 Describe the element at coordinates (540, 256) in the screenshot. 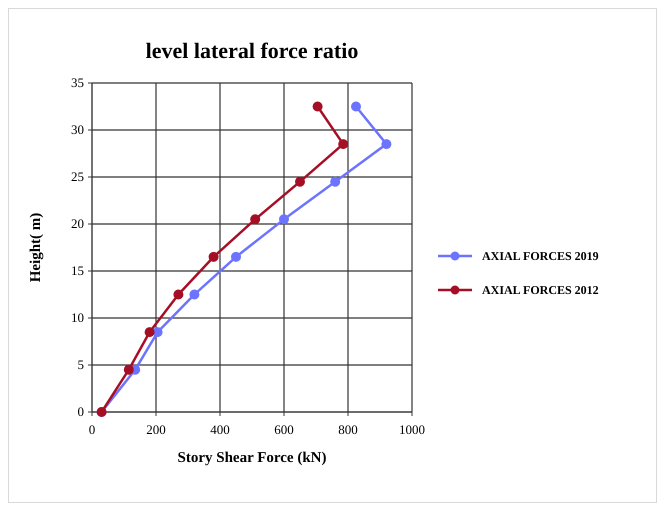

I see `legend-label: AXIAL FORCES 2019` at that location.